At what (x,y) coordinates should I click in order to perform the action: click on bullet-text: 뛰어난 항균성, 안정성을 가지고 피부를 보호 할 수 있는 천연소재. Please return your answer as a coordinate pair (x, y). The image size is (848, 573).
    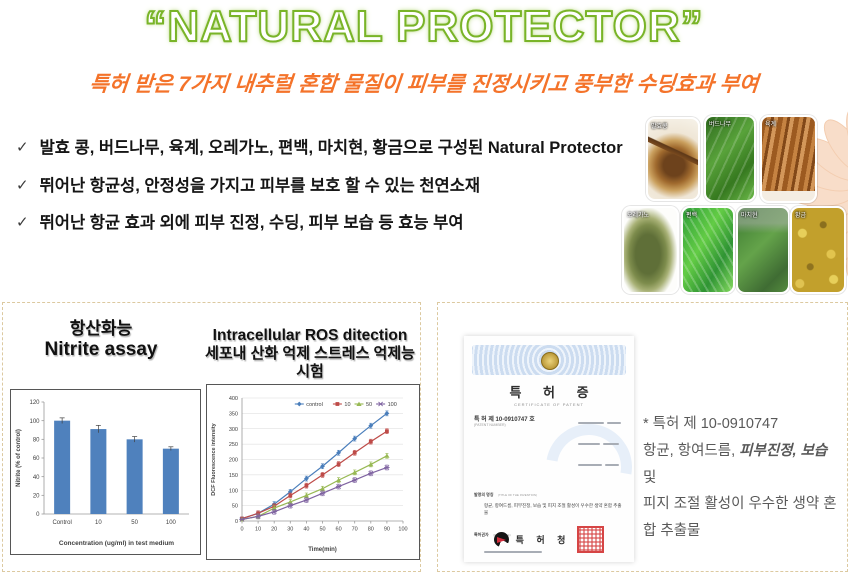
    Looking at the image, I should click on (260, 185).